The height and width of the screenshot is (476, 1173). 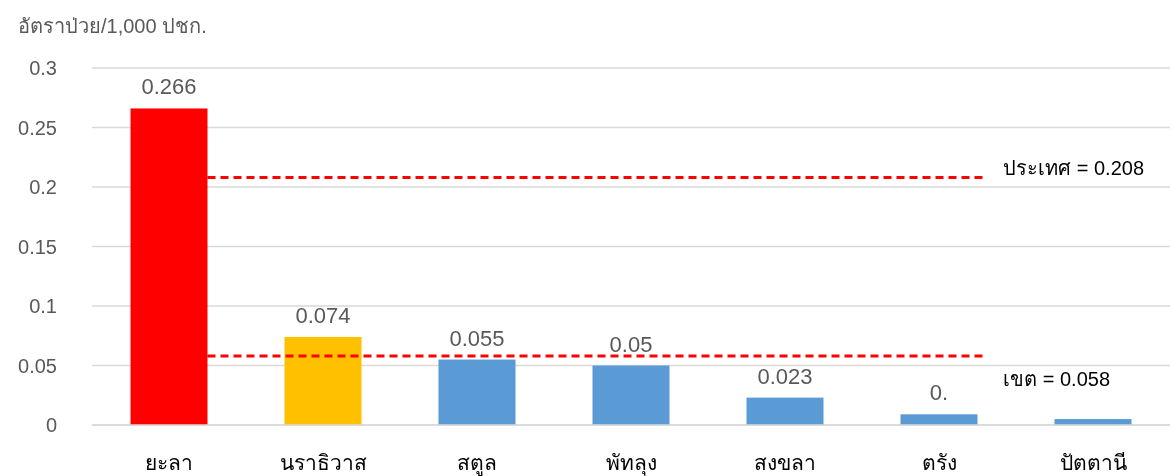 I want to click on data-label: 0.055, so click(x=477, y=338).